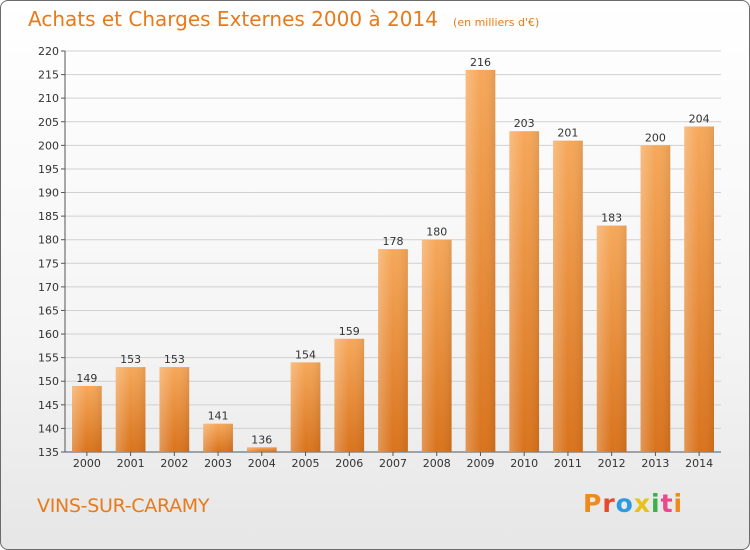 The height and width of the screenshot is (550, 750). Describe the element at coordinates (349, 331) in the screenshot. I see `bar-value-label: 159` at that location.